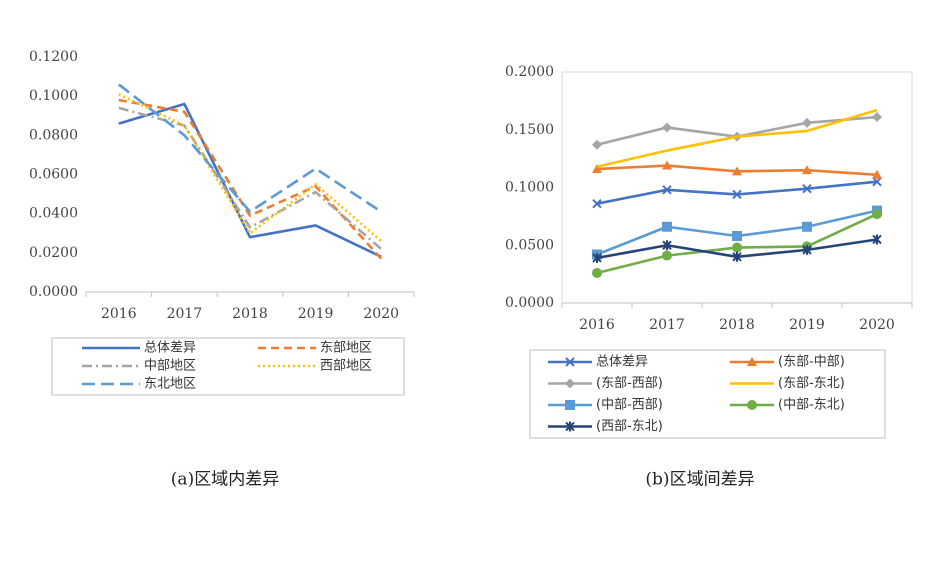  I want to click on legend-label: 东部地区, so click(346, 348).